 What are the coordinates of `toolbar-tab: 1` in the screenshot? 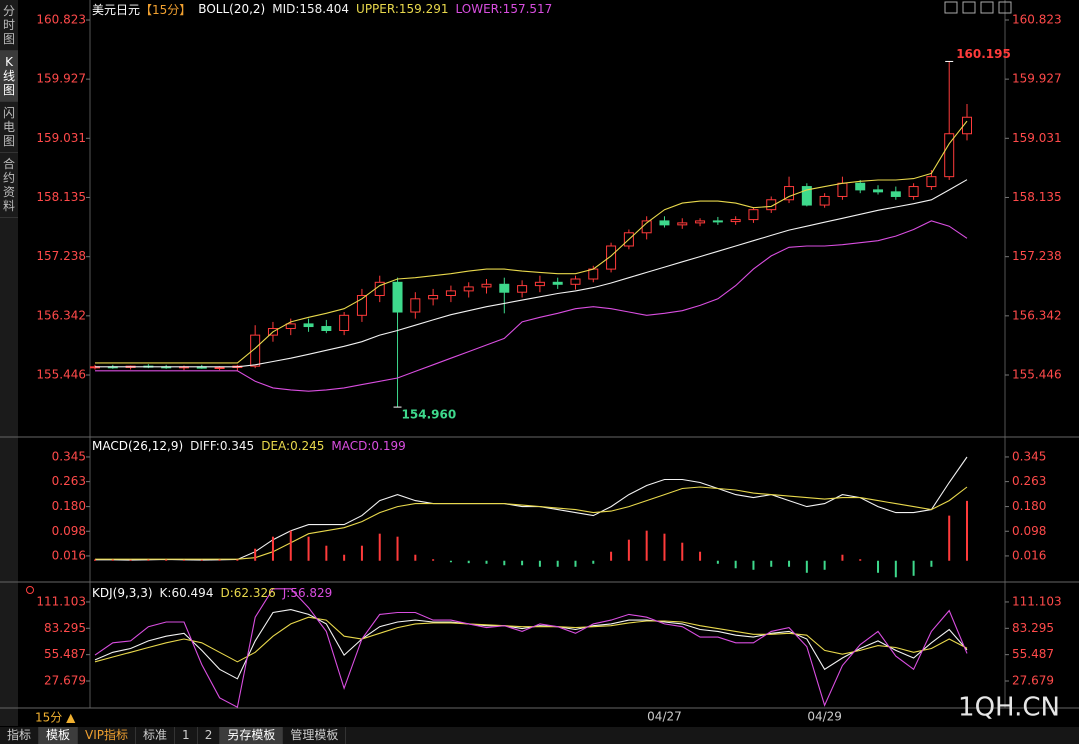 It's located at (186, 735).